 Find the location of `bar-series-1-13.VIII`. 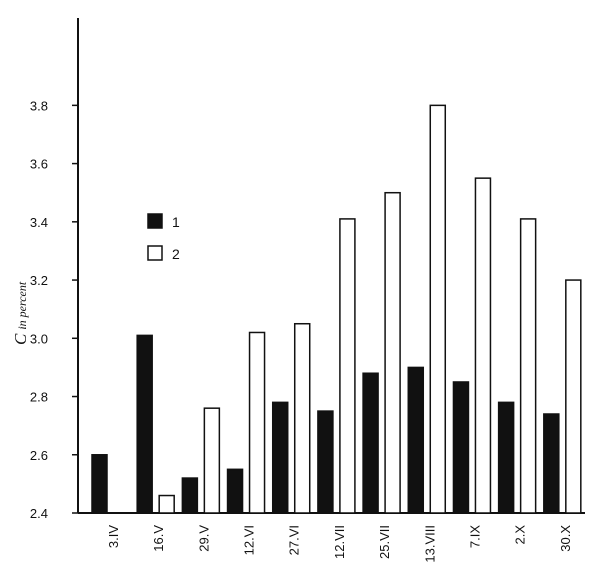

bar-series-1-13.VIII is located at coordinates (416, 440).